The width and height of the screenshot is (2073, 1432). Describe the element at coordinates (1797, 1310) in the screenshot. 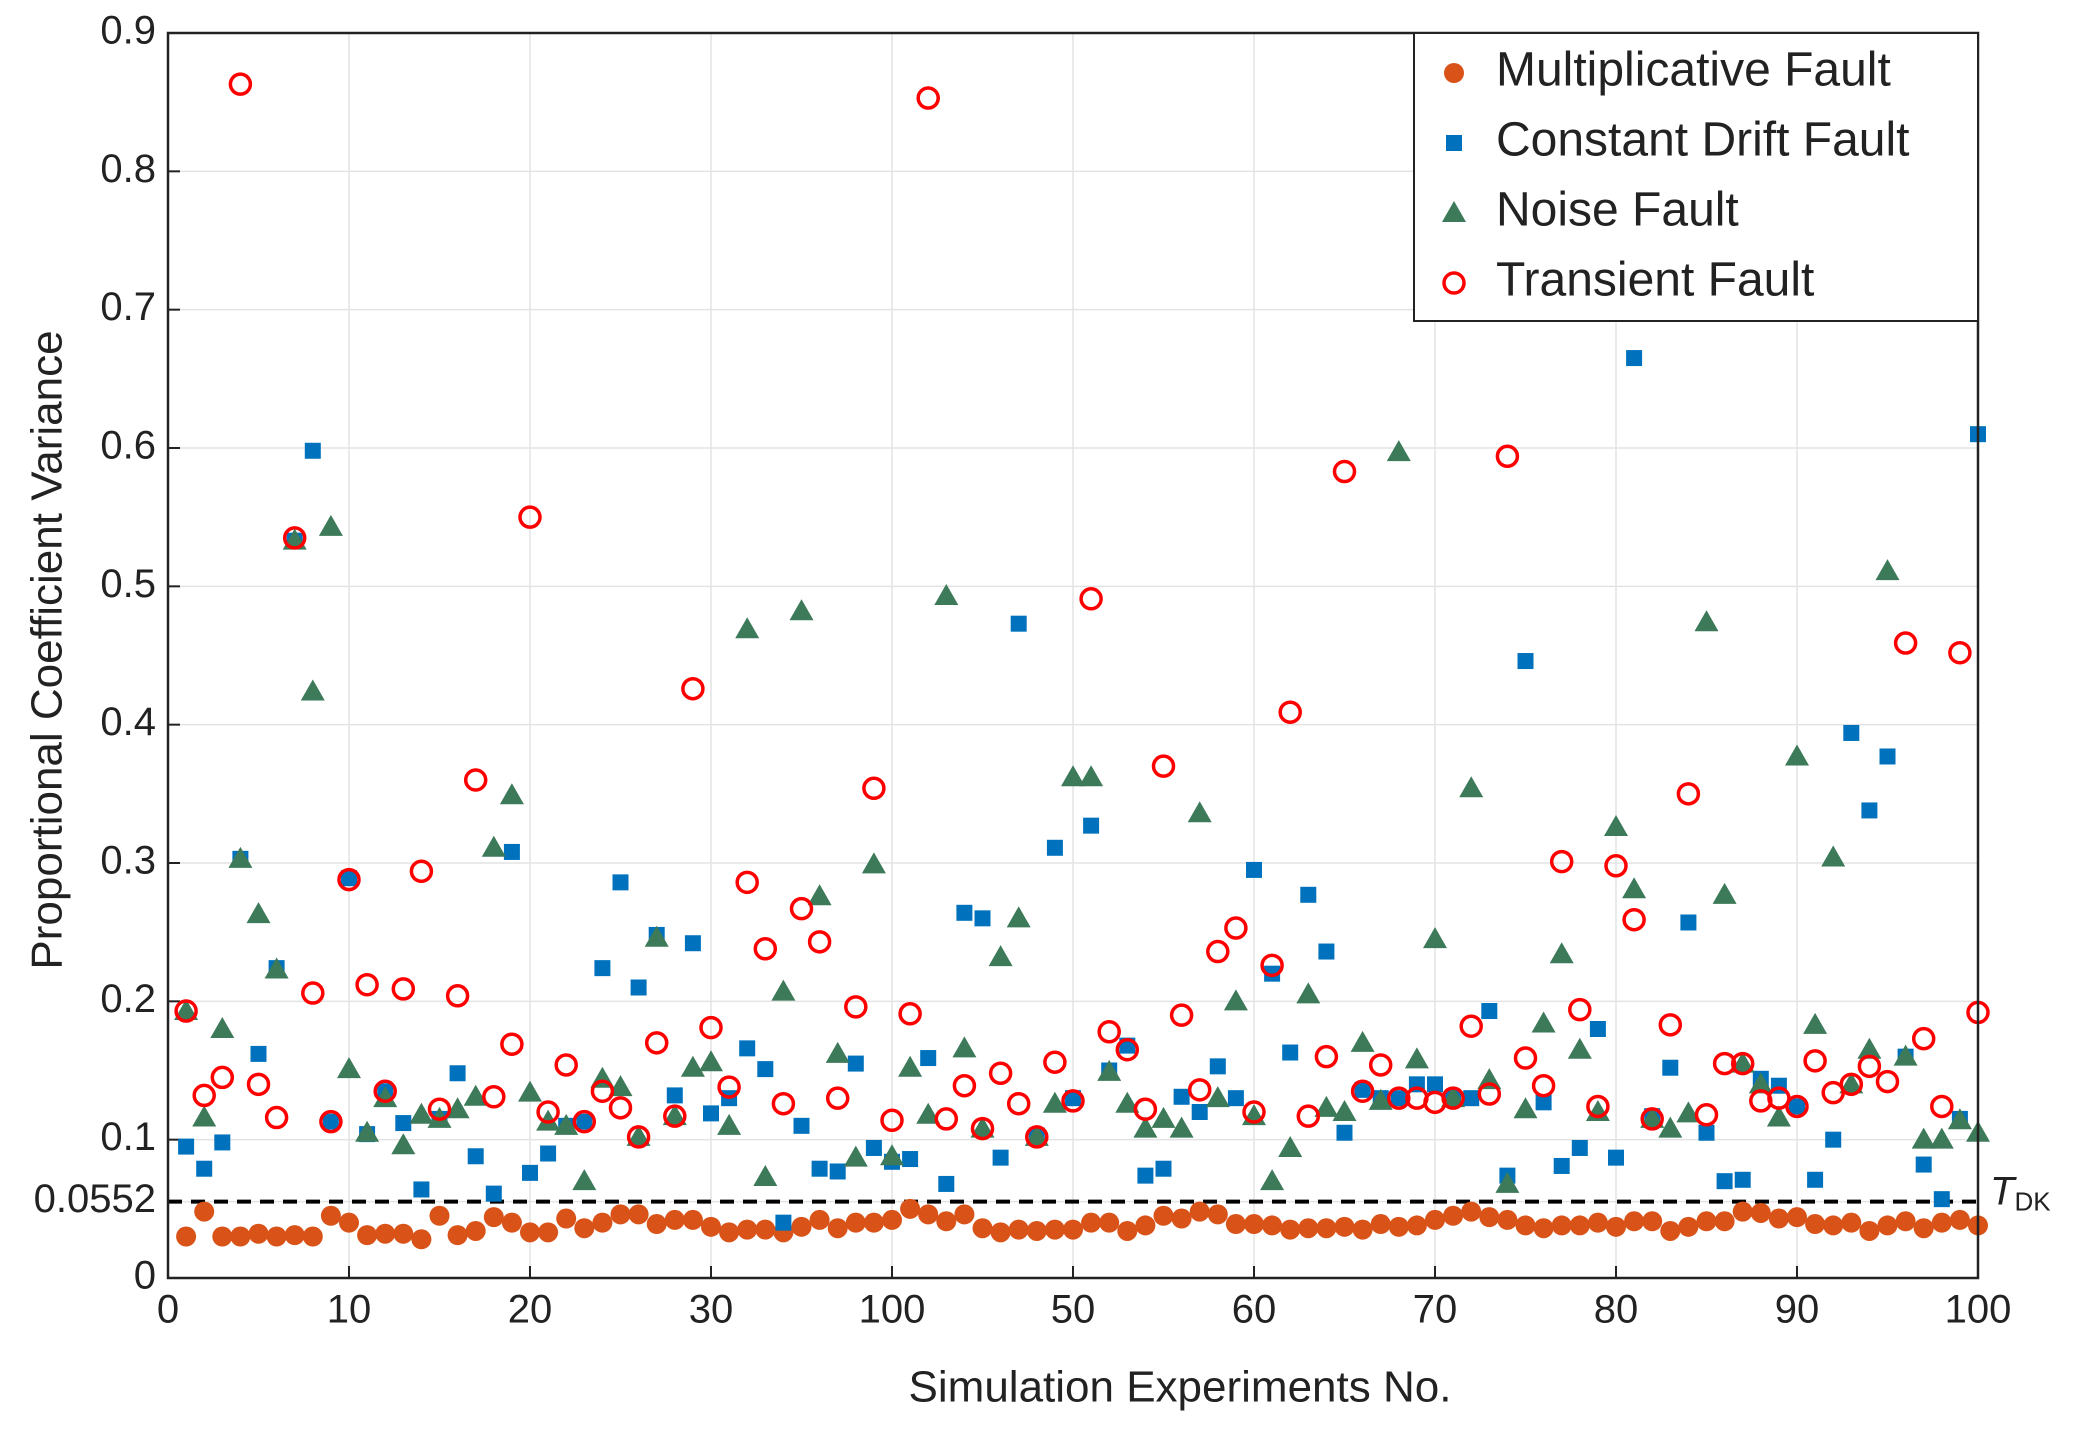

I see `x-tick-label: 90` at that location.